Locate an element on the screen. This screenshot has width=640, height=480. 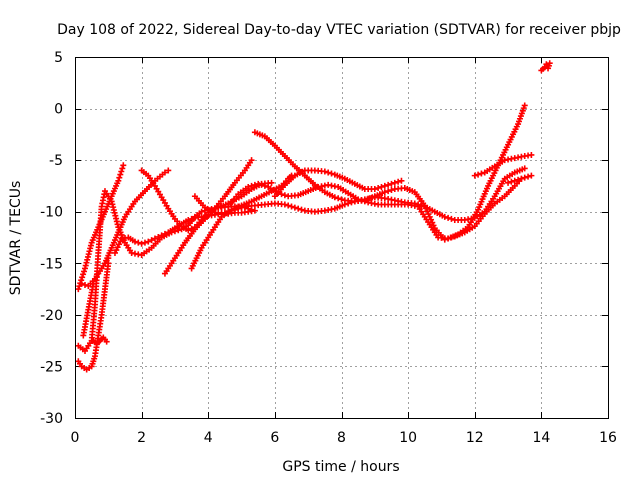
x-tick-label: 8 is located at coordinates (341, 438).